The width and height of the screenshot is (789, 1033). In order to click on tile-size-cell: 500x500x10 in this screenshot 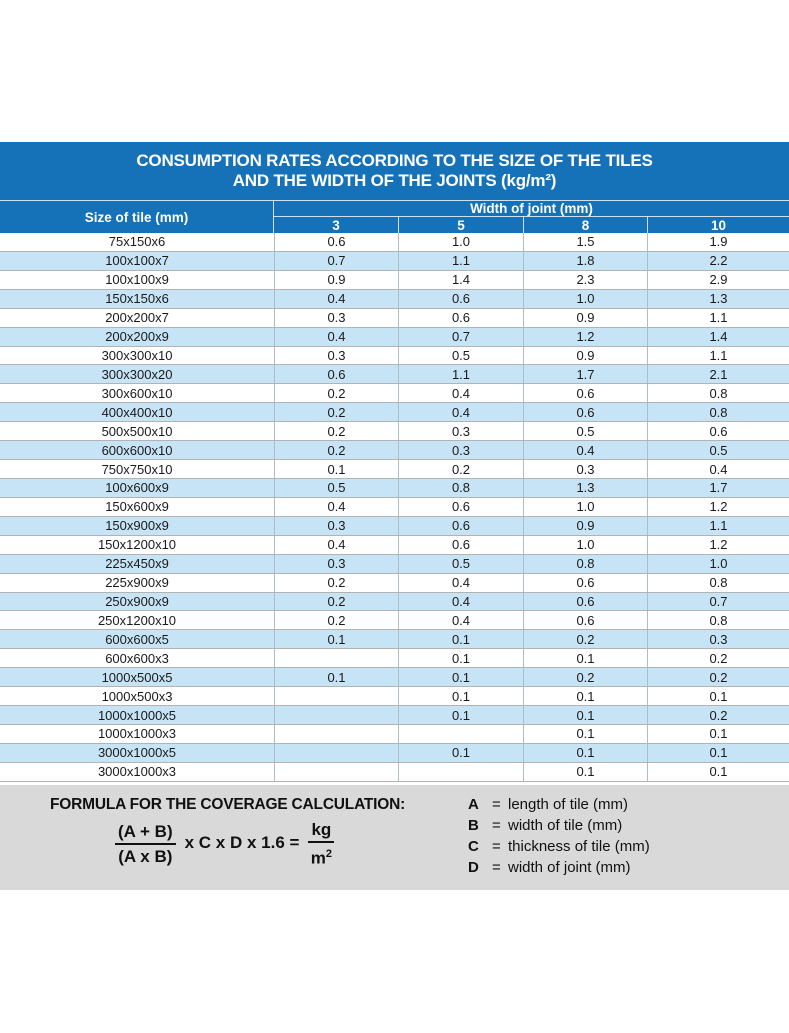, I will do `click(137, 431)`.